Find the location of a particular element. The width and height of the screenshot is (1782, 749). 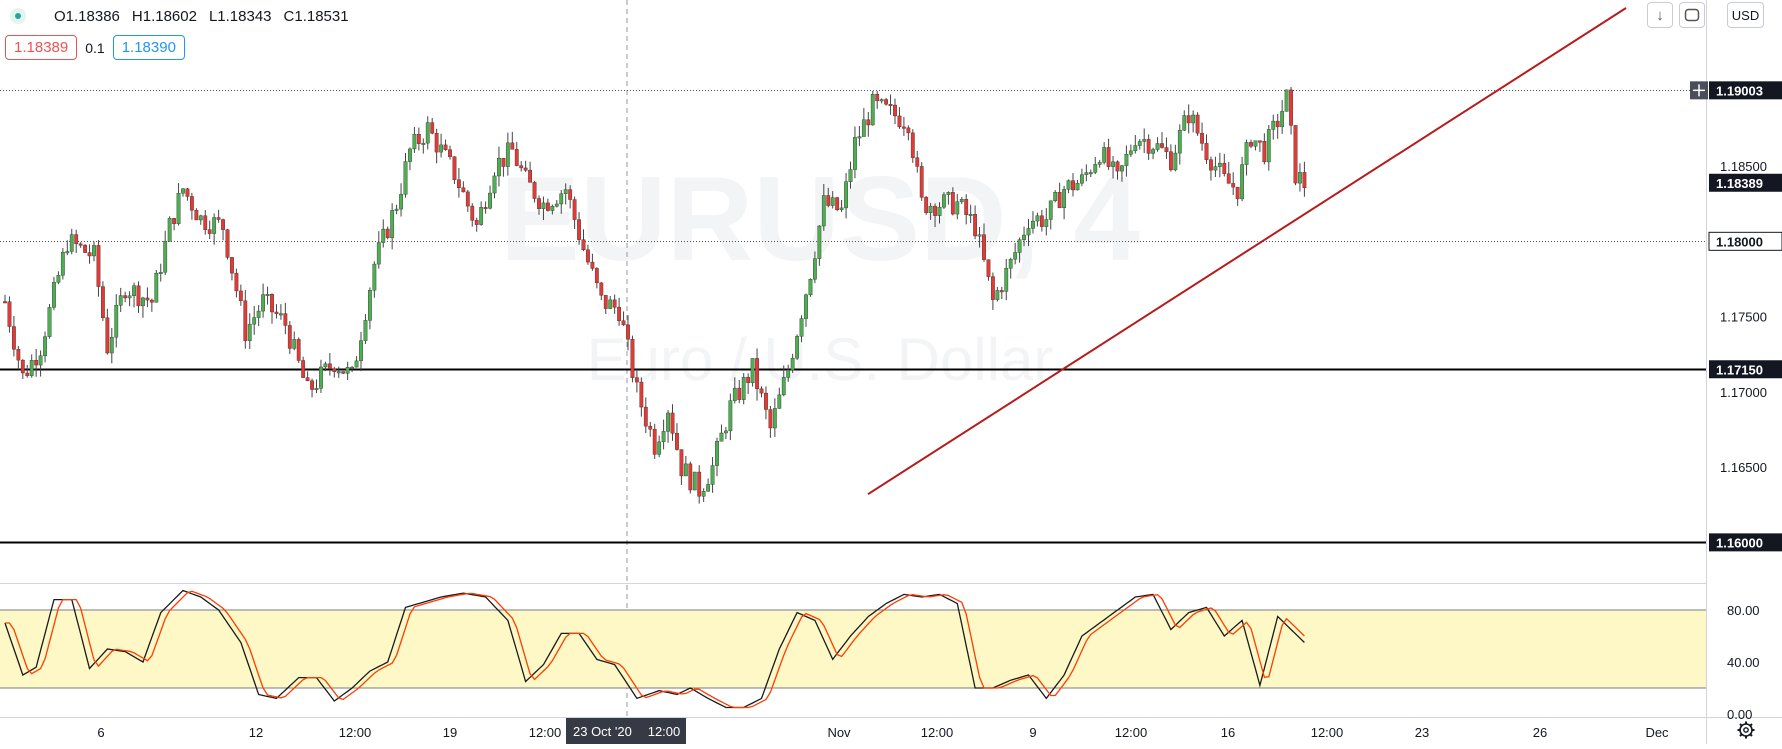

stoch-tick-label: 80.00 is located at coordinates (1743, 610).